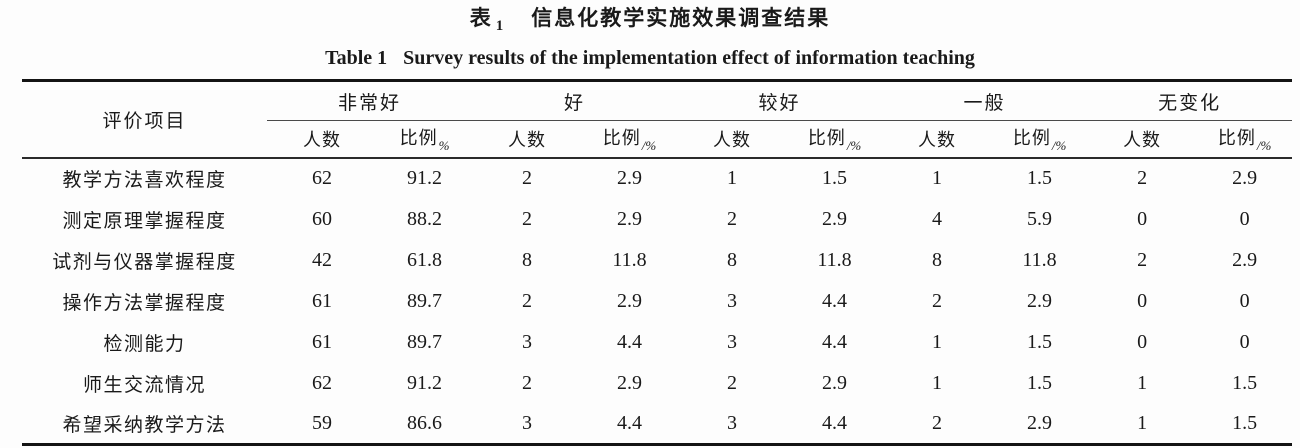  Describe the element at coordinates (356, 58) in the screenshot. I see `table-title-en-label: Table 1` at that location.